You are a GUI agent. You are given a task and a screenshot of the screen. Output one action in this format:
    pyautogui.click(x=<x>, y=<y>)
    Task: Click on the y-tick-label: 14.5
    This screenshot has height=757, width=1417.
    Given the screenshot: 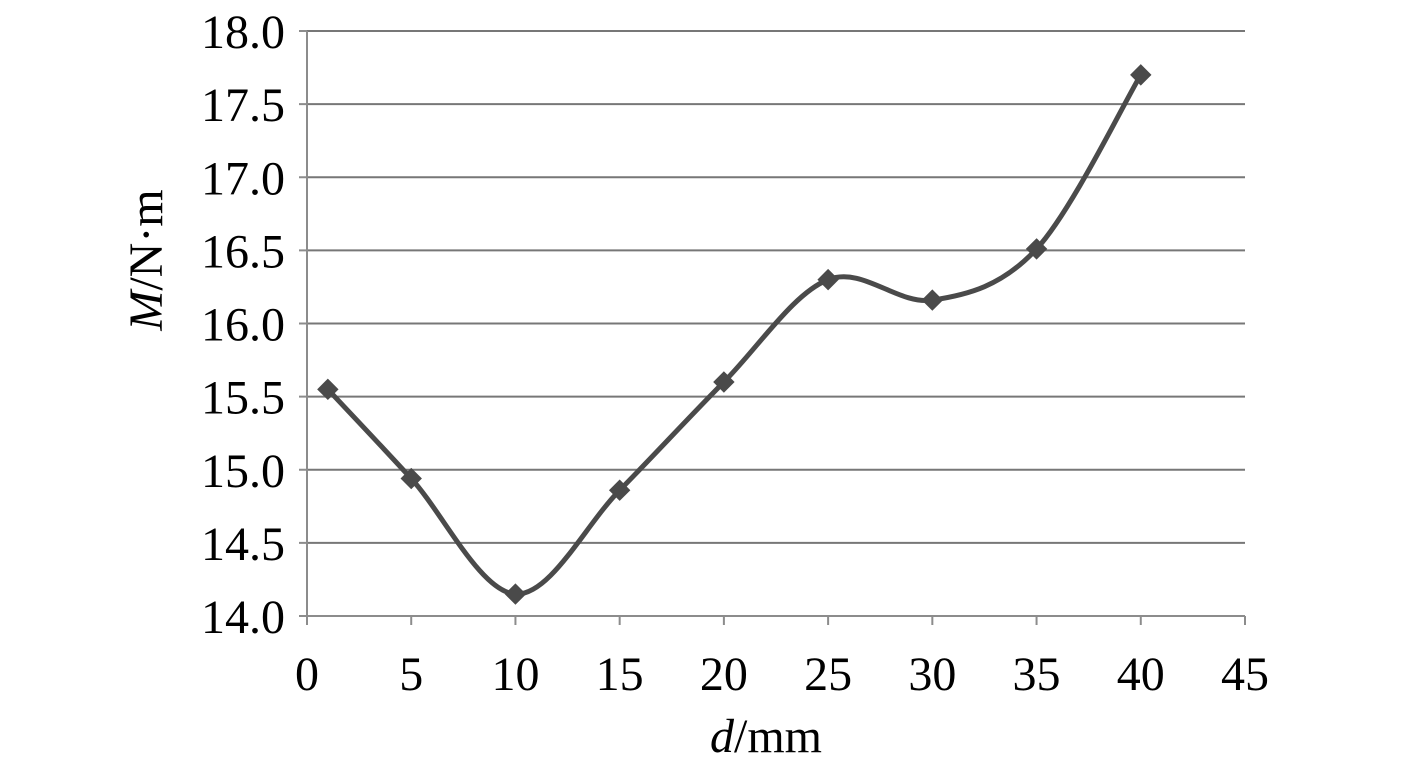 What is the action you would take?
    pyautogui.click(x=243, y=544)
    